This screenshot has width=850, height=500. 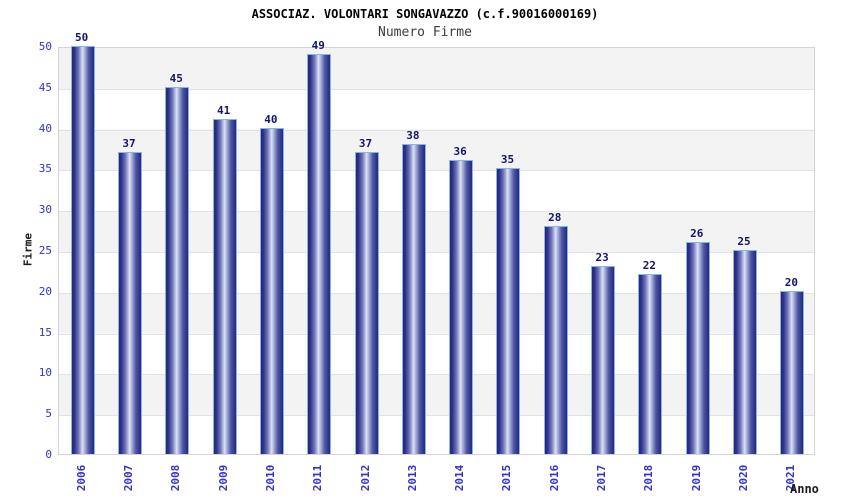 What do you see at coordinates (45, 250) in the screenshot?
I see `y-tick-label: 25` at bounding box center [45, 250].